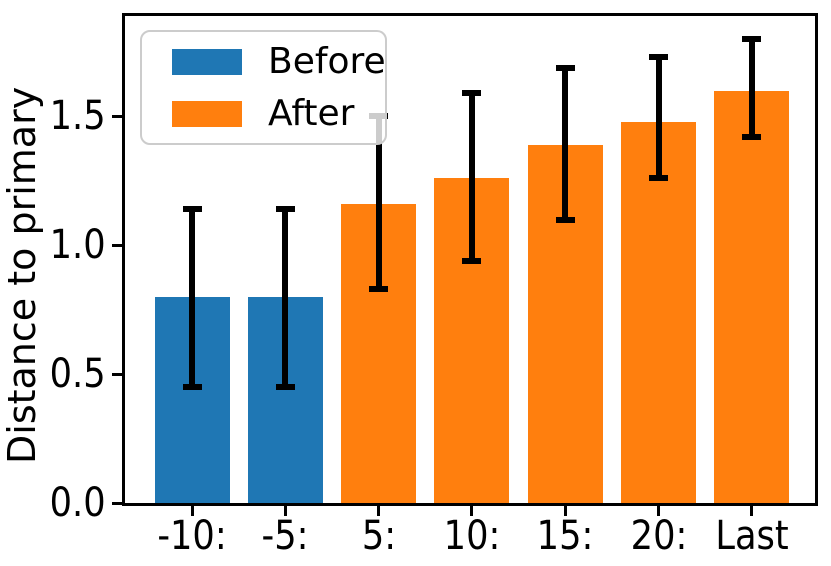 The height and width of the screenshot is (566, 831). I want to click on x-tick-label: 10:, so click(472, 536).